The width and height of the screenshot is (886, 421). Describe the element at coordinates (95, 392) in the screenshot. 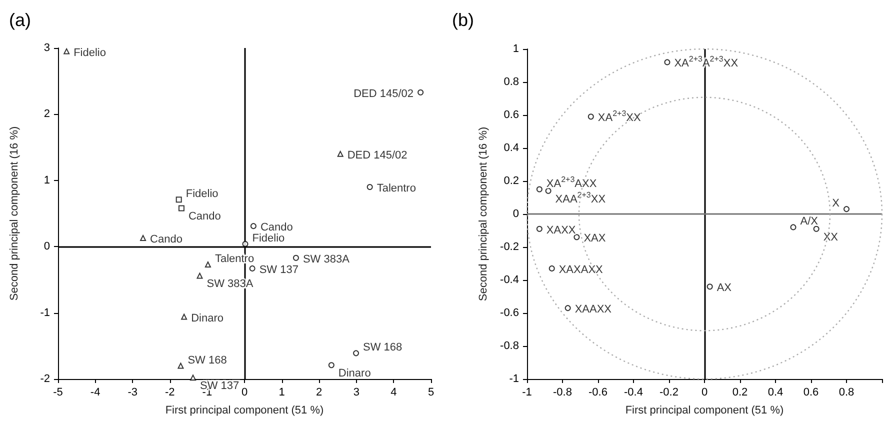

I see `x-tick-label: -4` at that location.